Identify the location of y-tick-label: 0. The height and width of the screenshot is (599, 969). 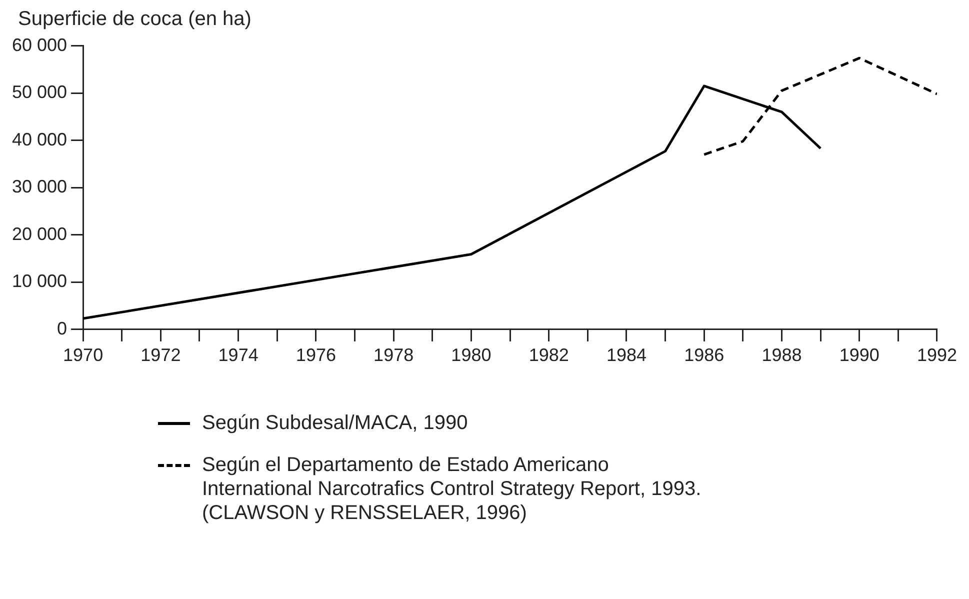
(62, 328).